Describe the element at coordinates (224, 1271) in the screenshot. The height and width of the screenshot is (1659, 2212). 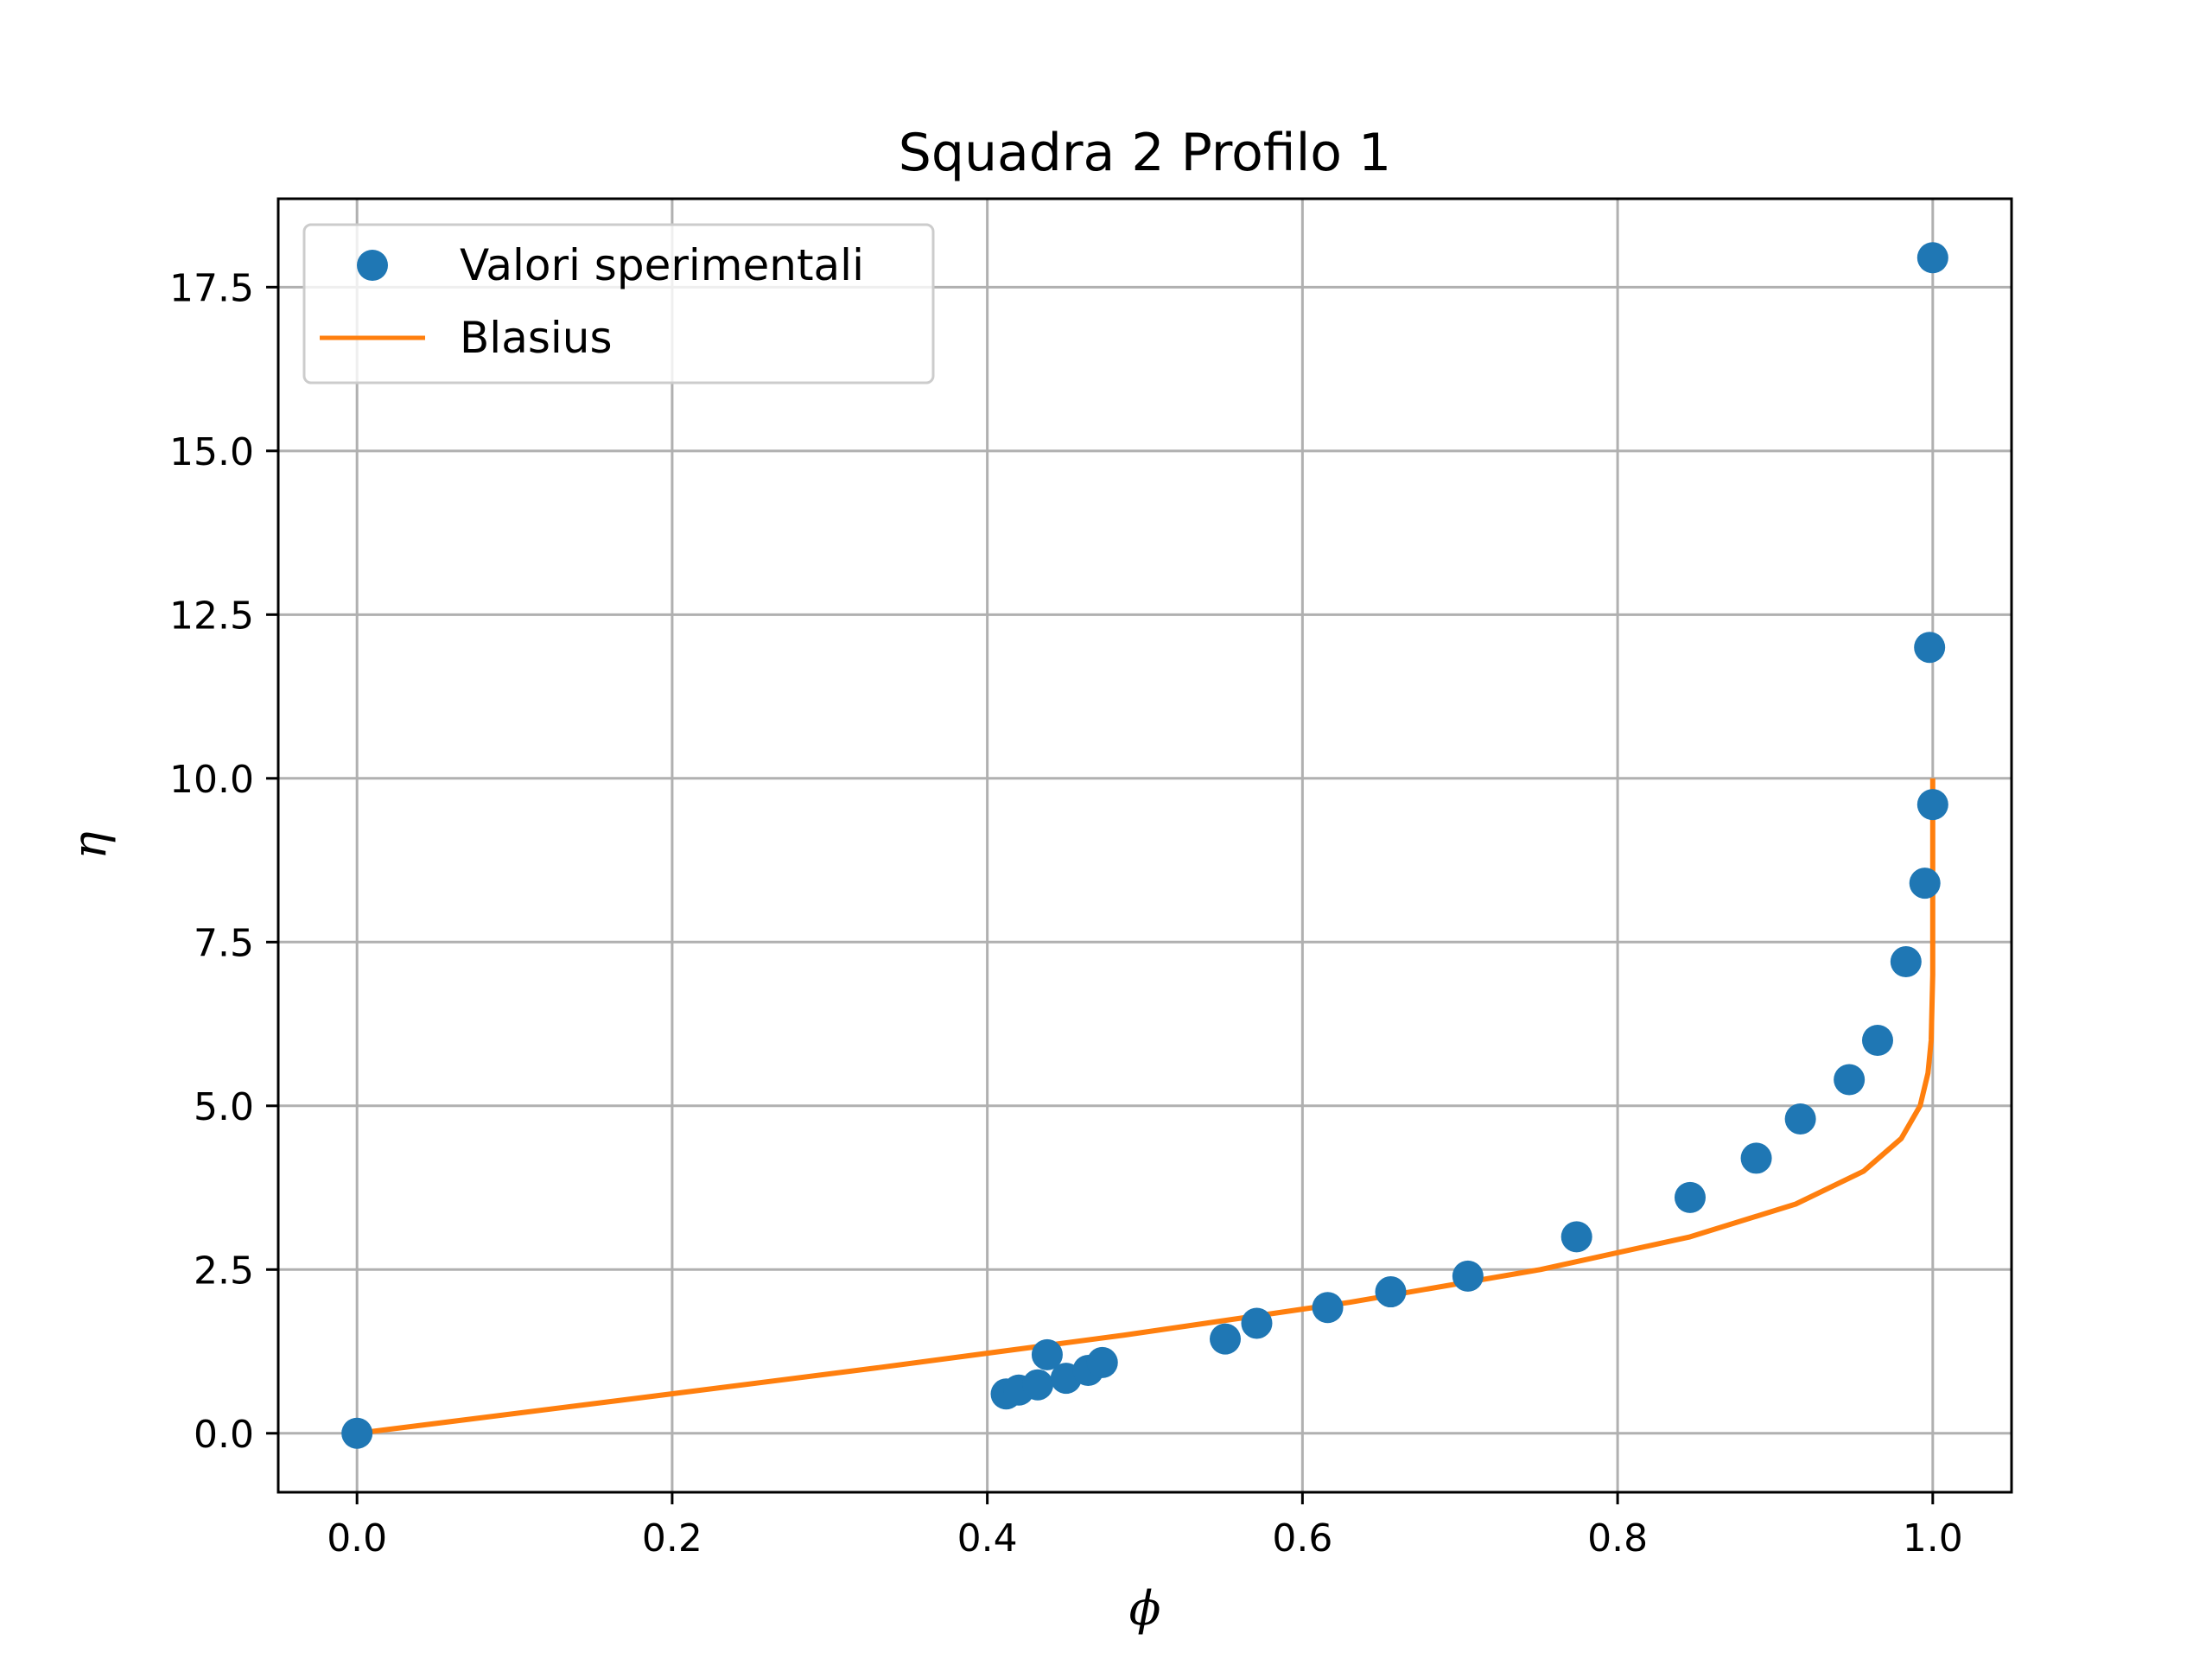
I see `y-tick-label: 2.5` at that location.